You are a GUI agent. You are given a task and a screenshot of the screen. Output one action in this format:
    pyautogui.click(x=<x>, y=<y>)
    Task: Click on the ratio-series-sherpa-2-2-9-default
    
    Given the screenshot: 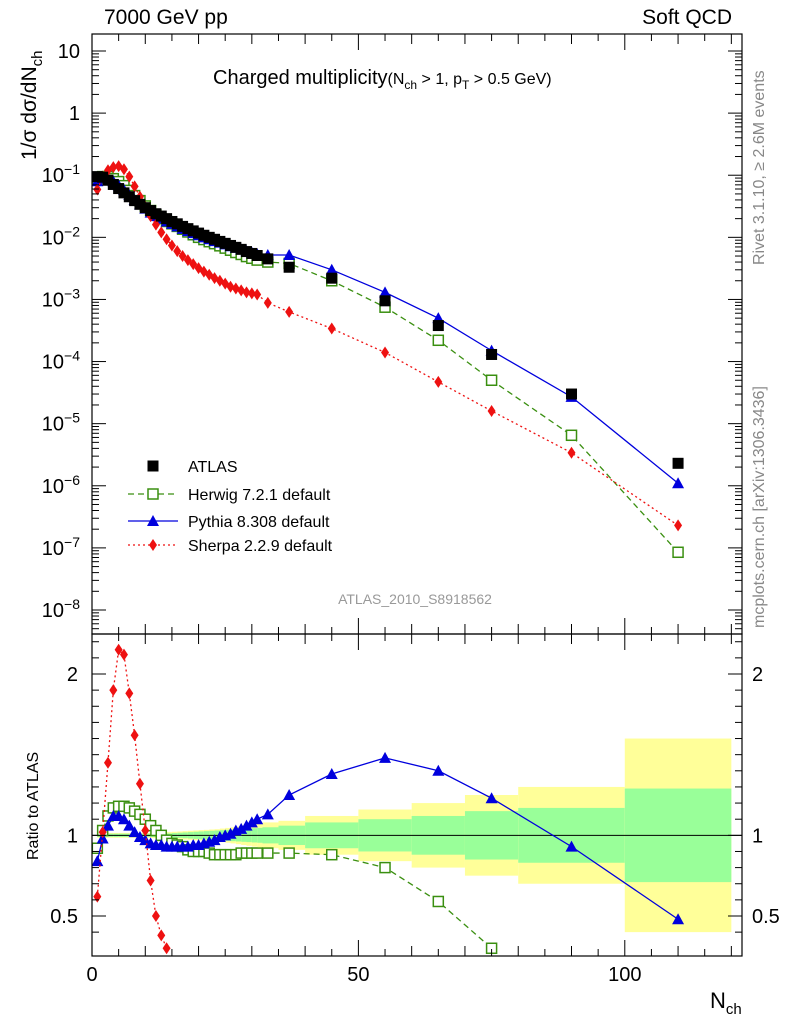 What is the action you would take?
    pyautogui.click(x=132, y=799)
    